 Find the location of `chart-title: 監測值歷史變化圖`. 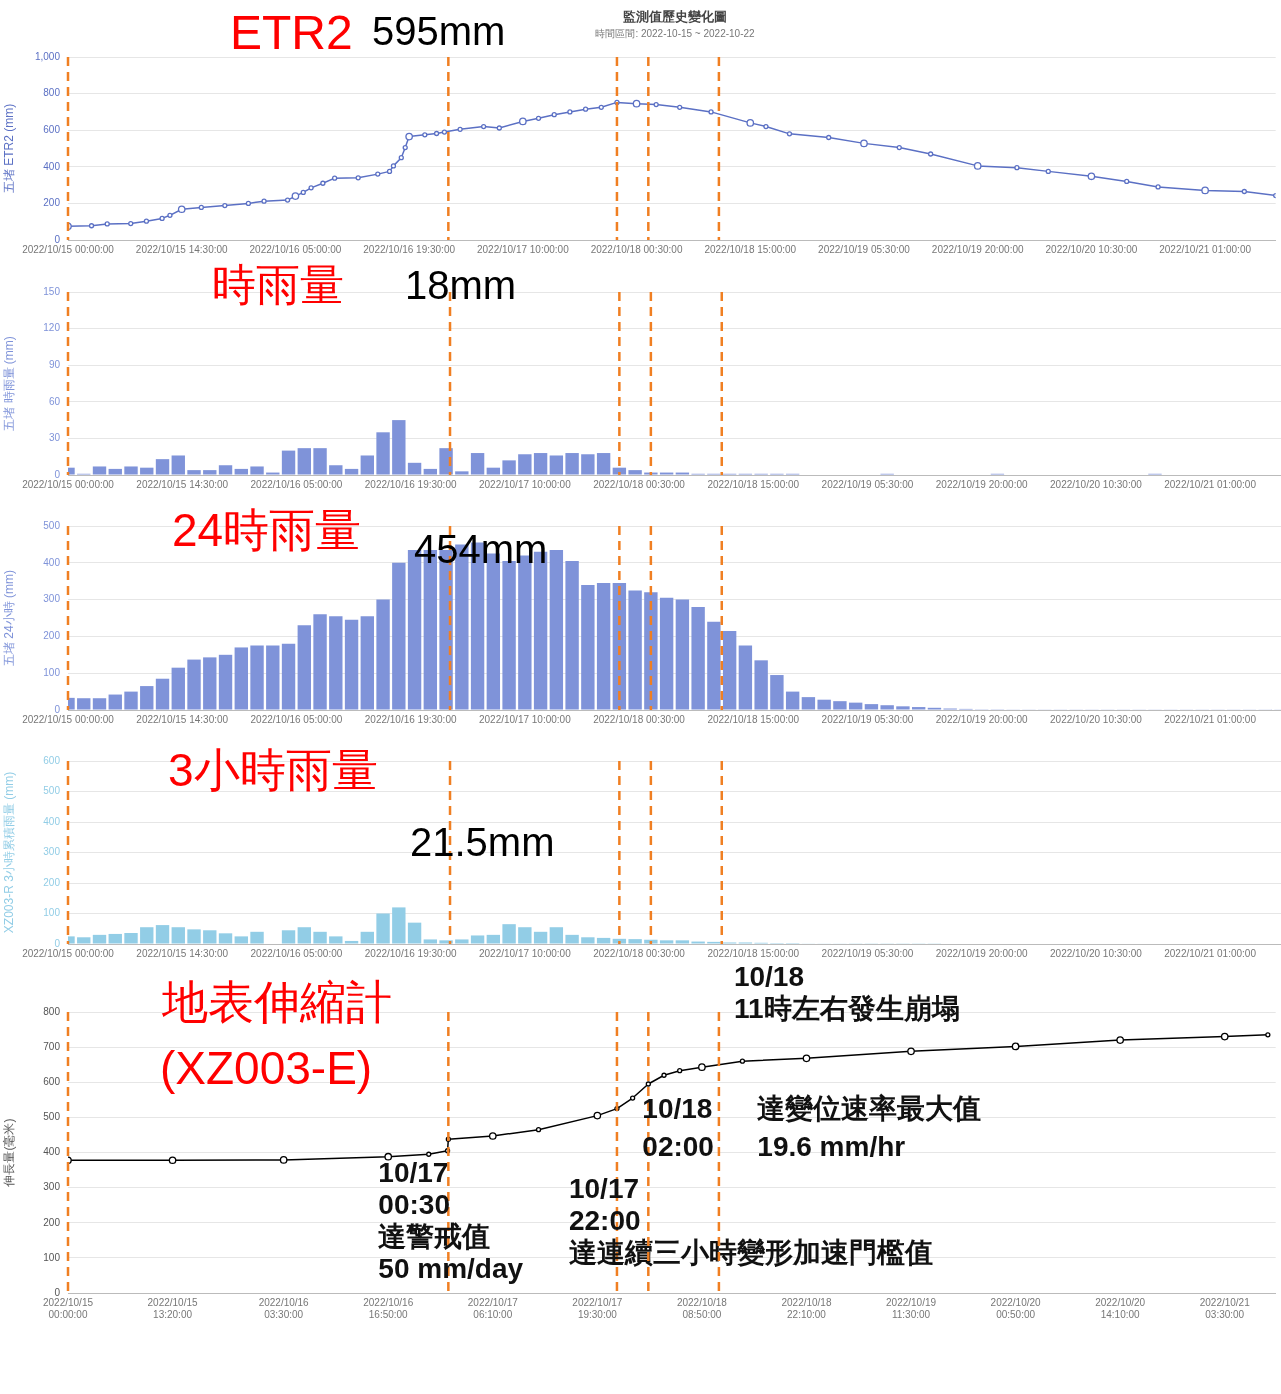

chart-title: 監測值歷史變化圖 is located at coordinates (675, 16).